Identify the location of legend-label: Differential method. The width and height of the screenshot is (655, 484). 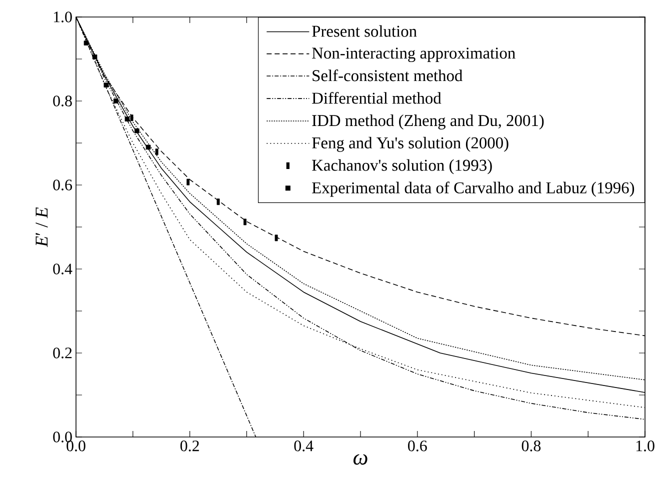
(377, 98).